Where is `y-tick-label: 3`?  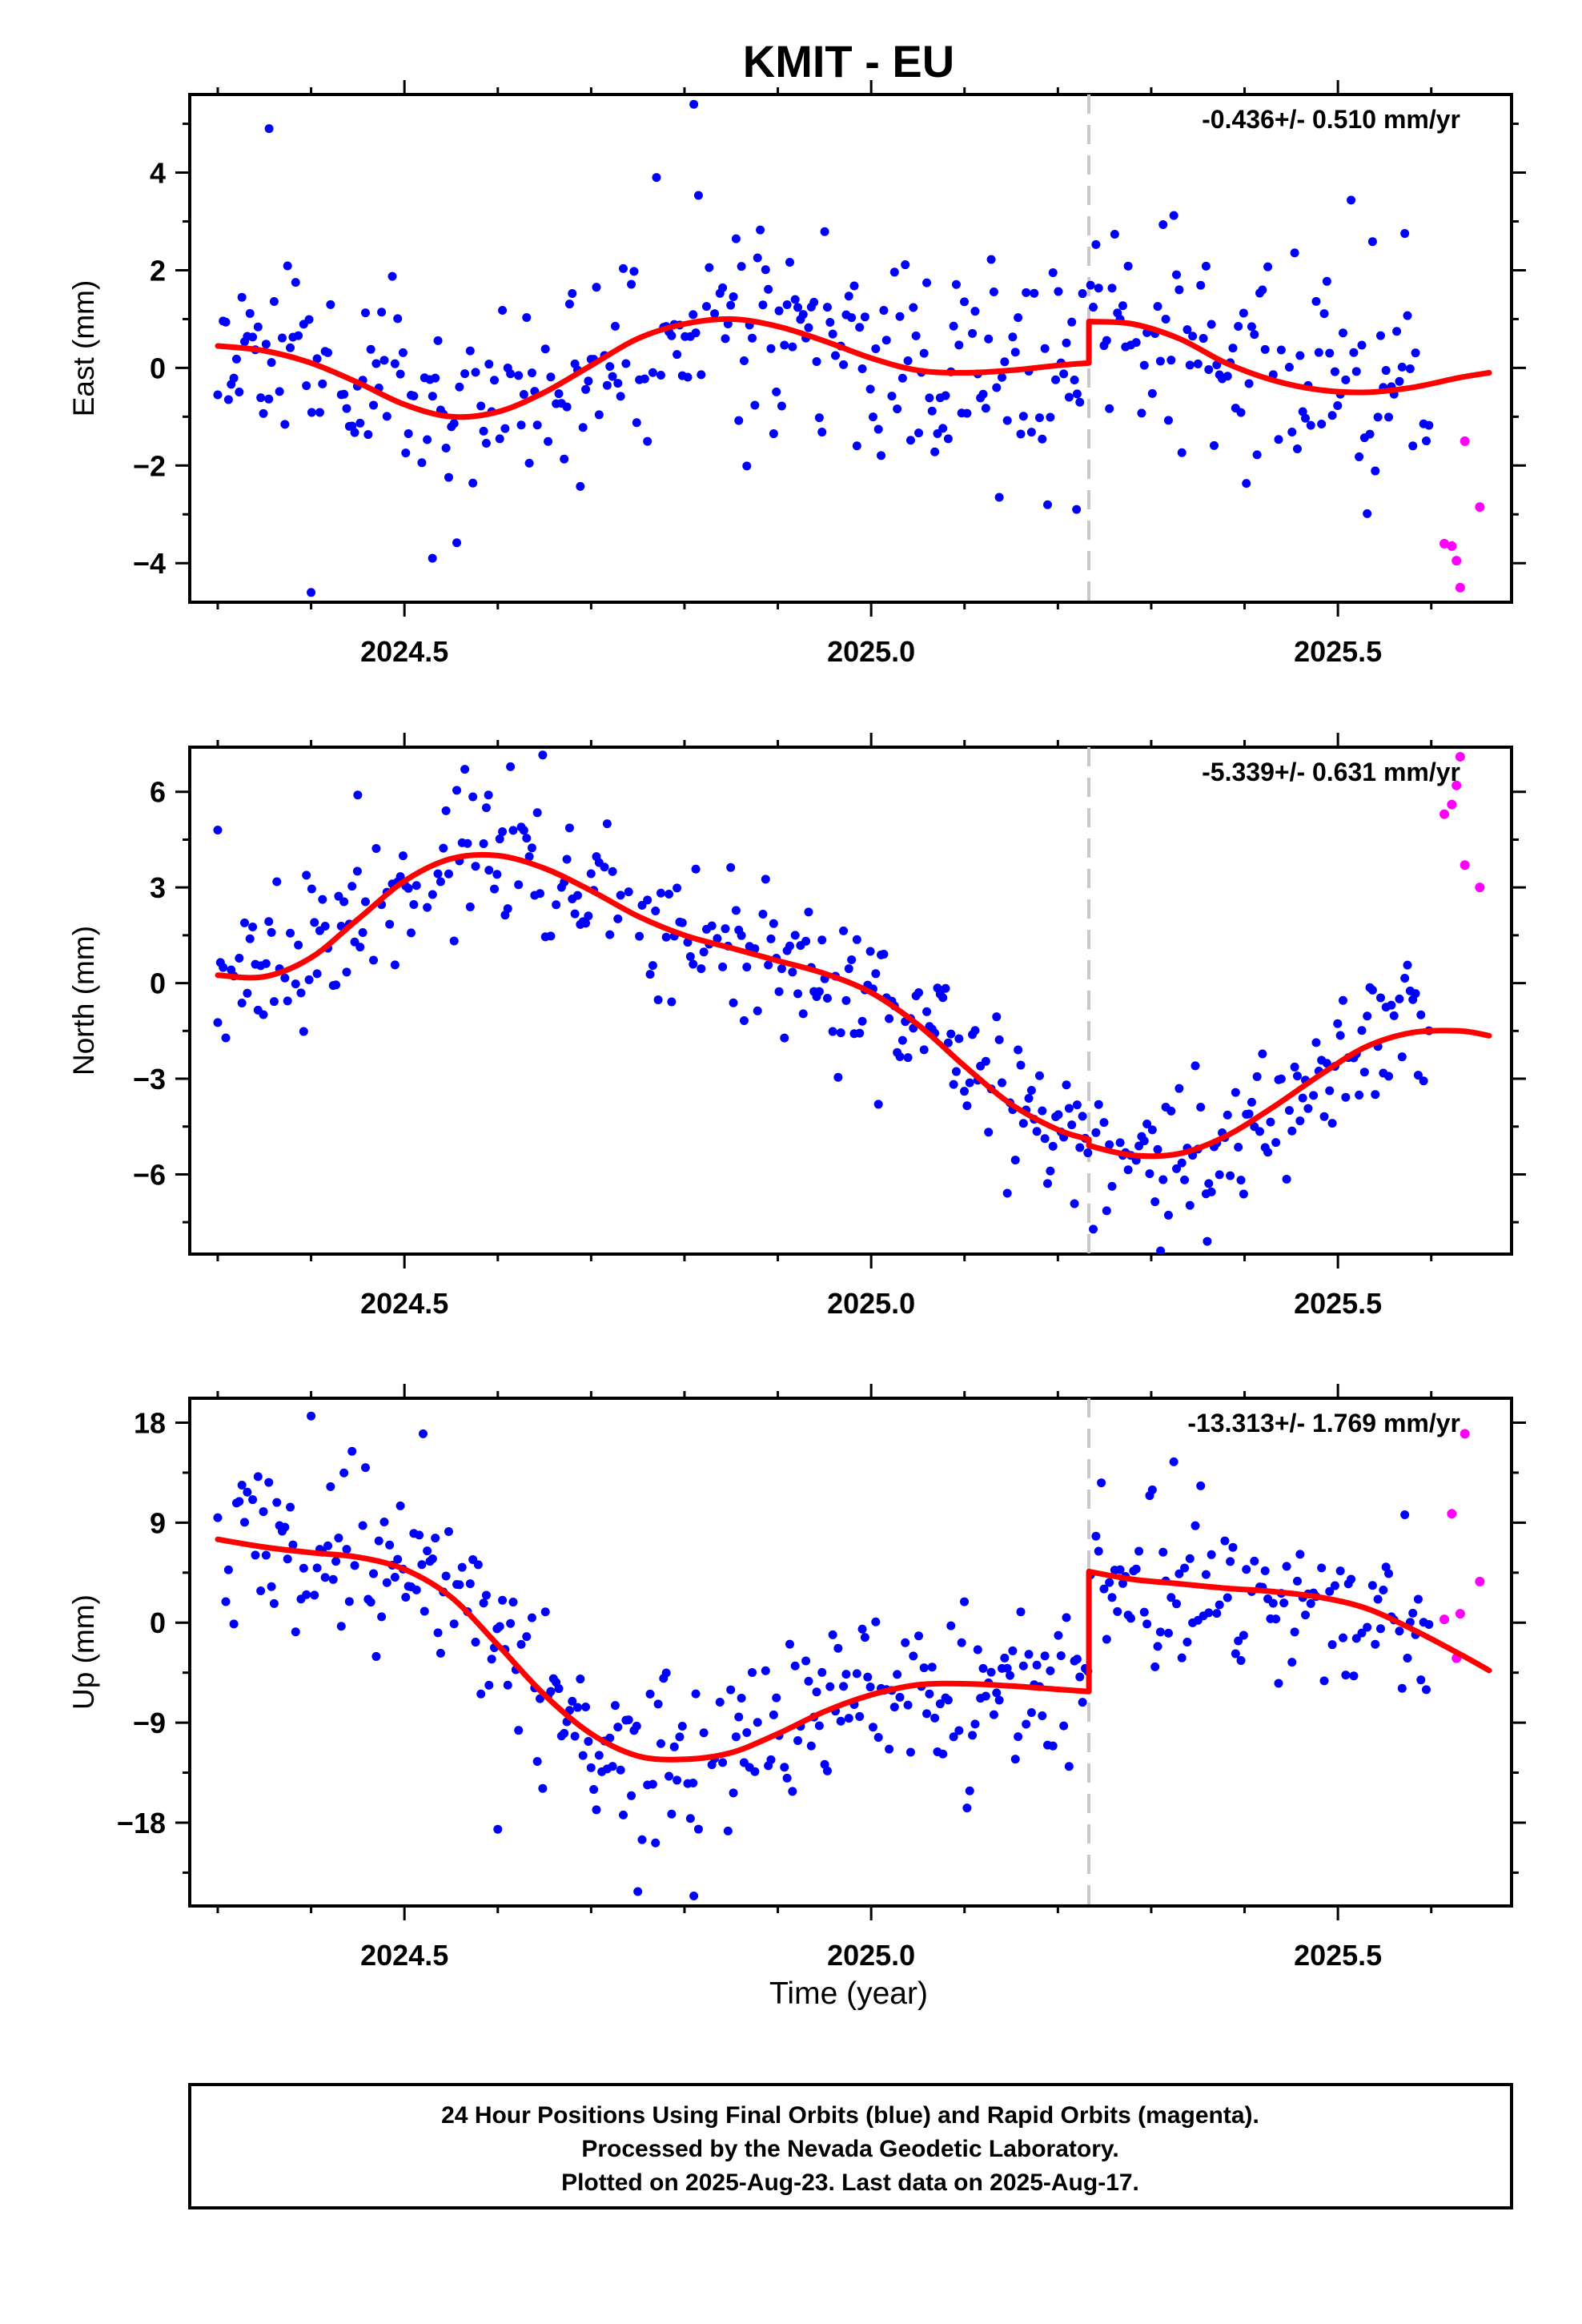
y-tick-label: 3 is located at coordinates (158, 887).